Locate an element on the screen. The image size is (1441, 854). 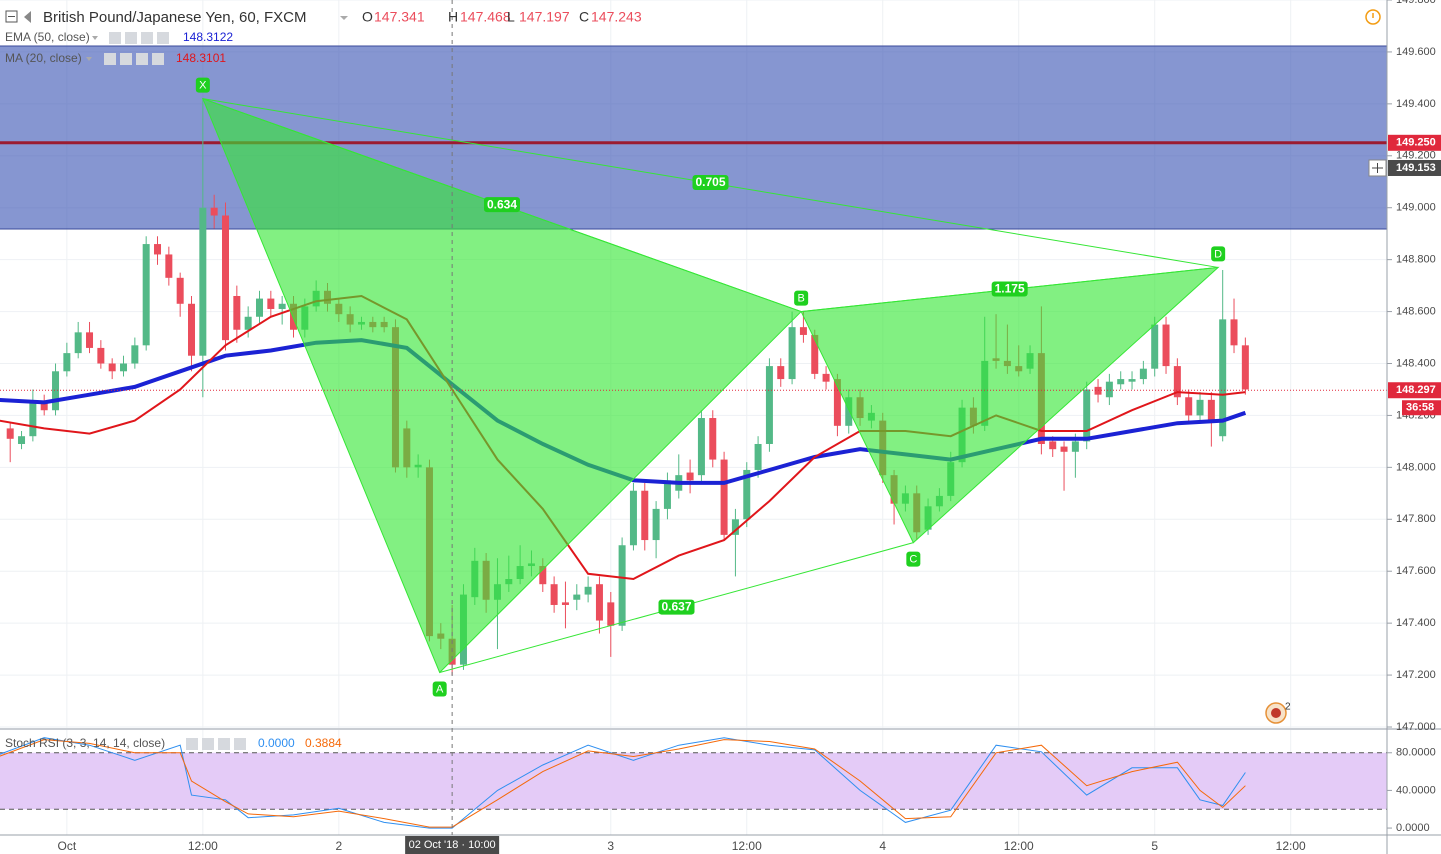
y-tick-label: 149.400 is located at coordinates (1416, 104).